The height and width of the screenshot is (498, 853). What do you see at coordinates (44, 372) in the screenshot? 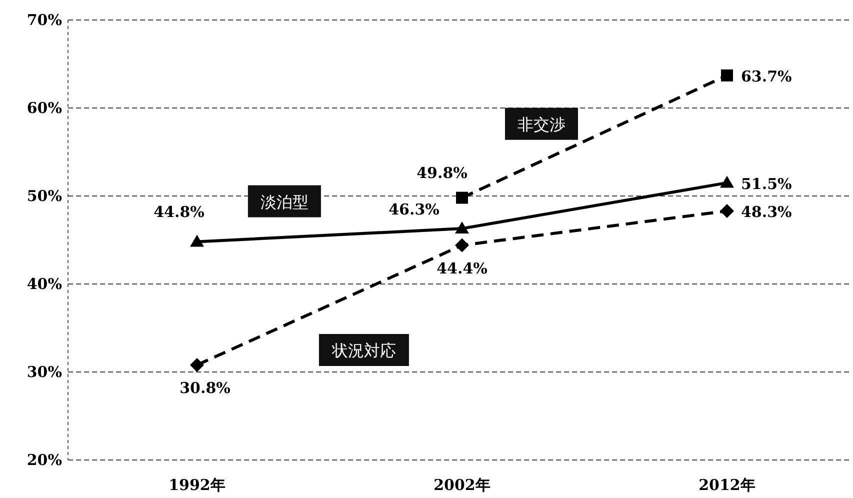
I see `y-tick-label: 30%` at bounding box center [44, 372].